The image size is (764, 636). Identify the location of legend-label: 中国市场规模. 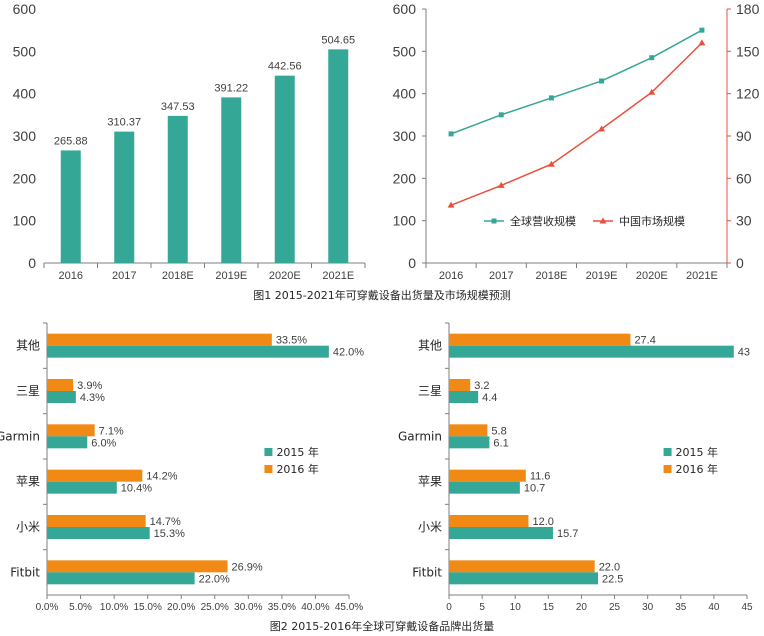
(652, 221).